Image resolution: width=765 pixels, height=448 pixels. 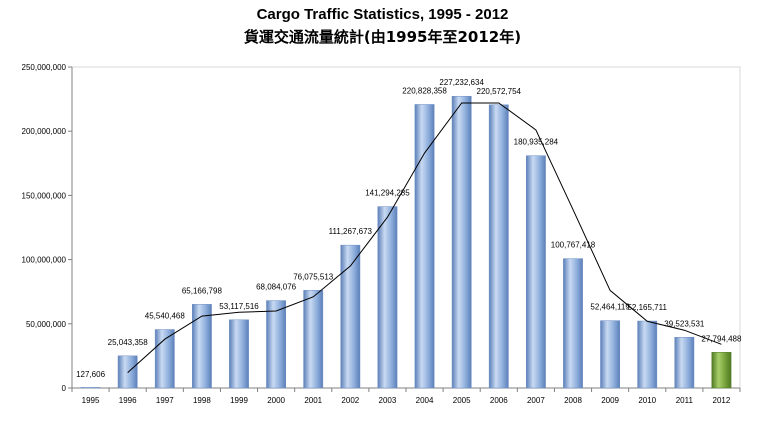 What do you see at coordinates (350, 316) in the screenshot?
I see `bar-2002` at bounding box center [350, 316].